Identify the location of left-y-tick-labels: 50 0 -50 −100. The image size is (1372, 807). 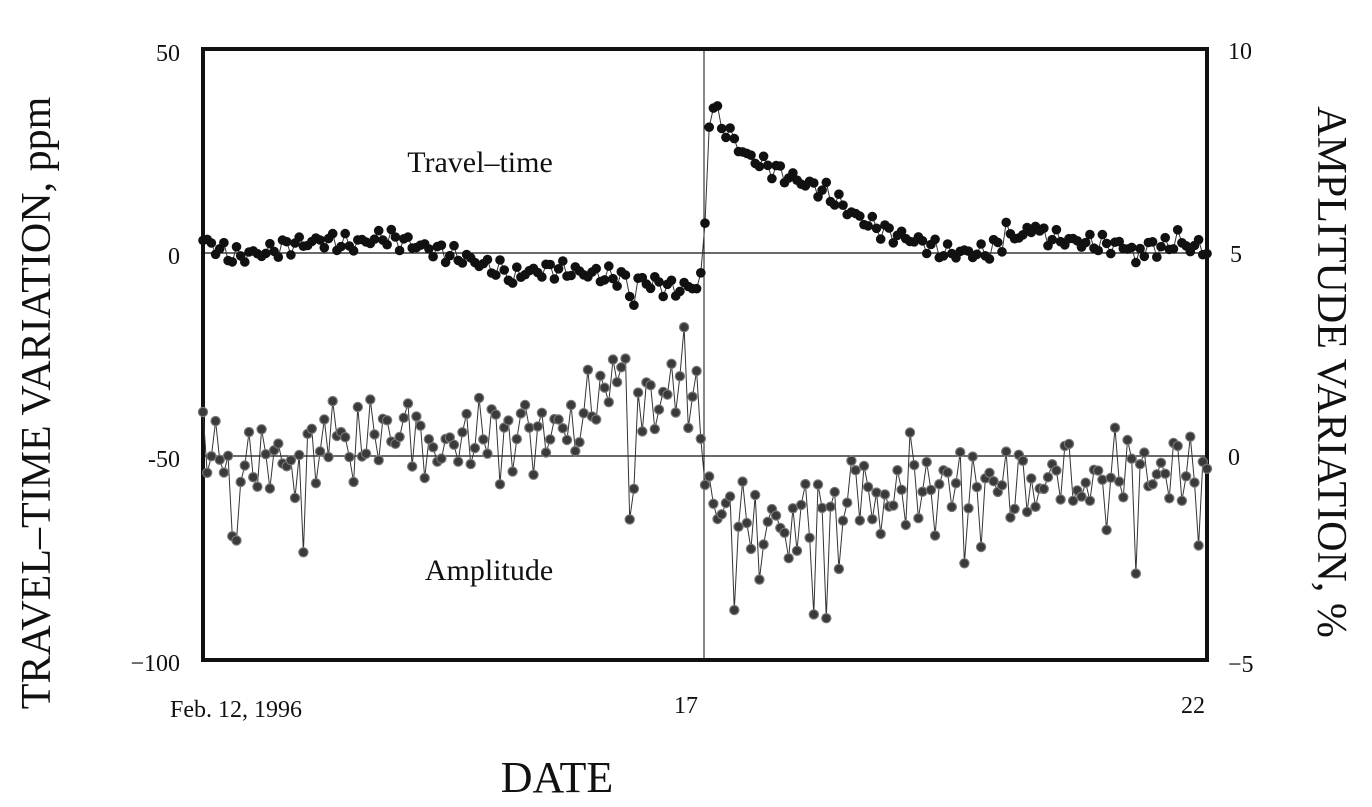
(155, 359).